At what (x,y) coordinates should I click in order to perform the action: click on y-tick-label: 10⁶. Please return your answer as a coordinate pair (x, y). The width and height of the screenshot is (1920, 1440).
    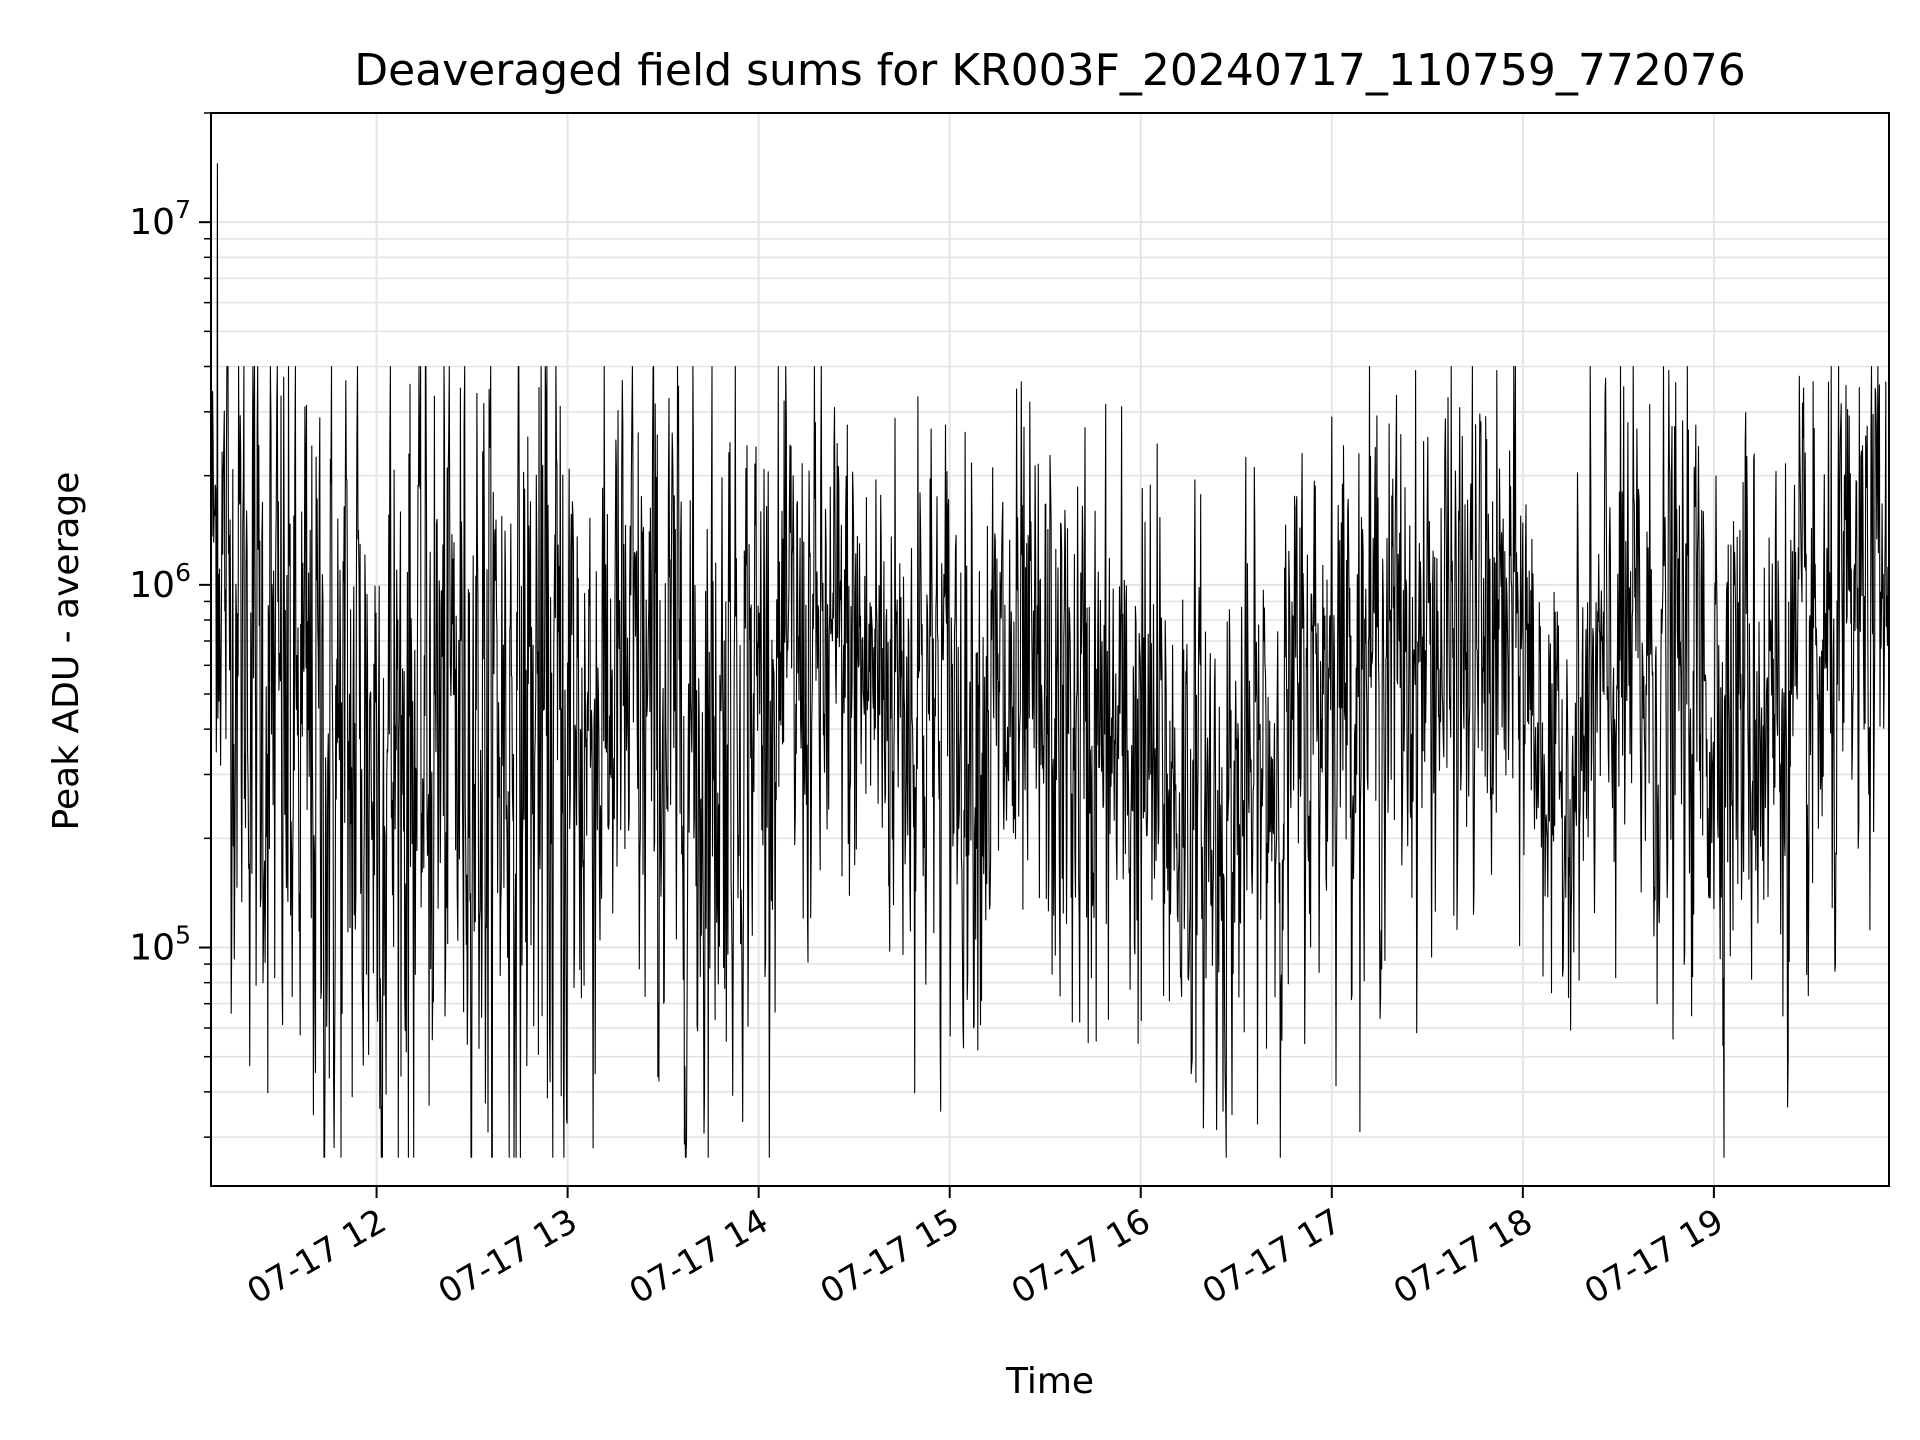
    Looking at the image, I should click on (160, 582).